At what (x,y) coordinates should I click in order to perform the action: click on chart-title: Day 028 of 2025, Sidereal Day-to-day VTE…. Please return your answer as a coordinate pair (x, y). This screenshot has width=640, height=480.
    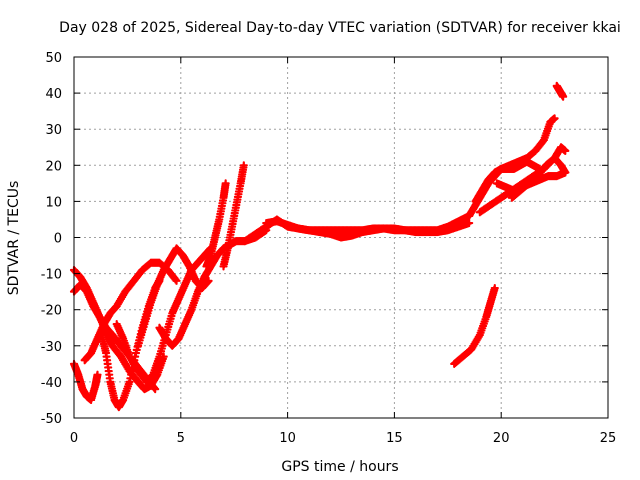
    Looking at the image, I should click on (340, 28).